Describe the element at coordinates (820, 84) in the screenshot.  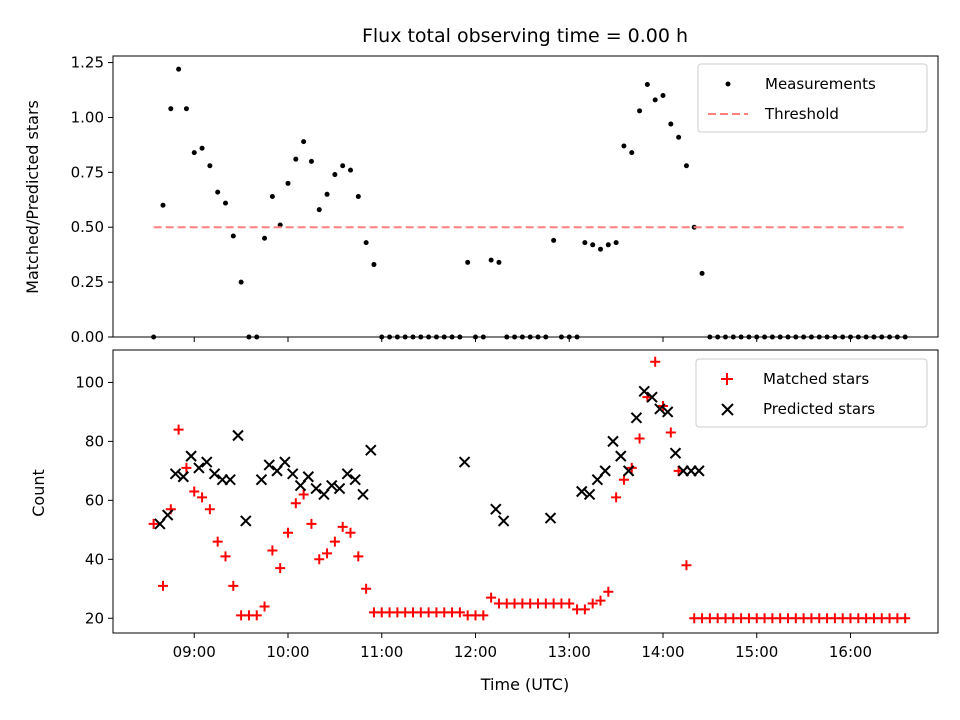
I see `legend-label-measurements: Measurements` at that location.